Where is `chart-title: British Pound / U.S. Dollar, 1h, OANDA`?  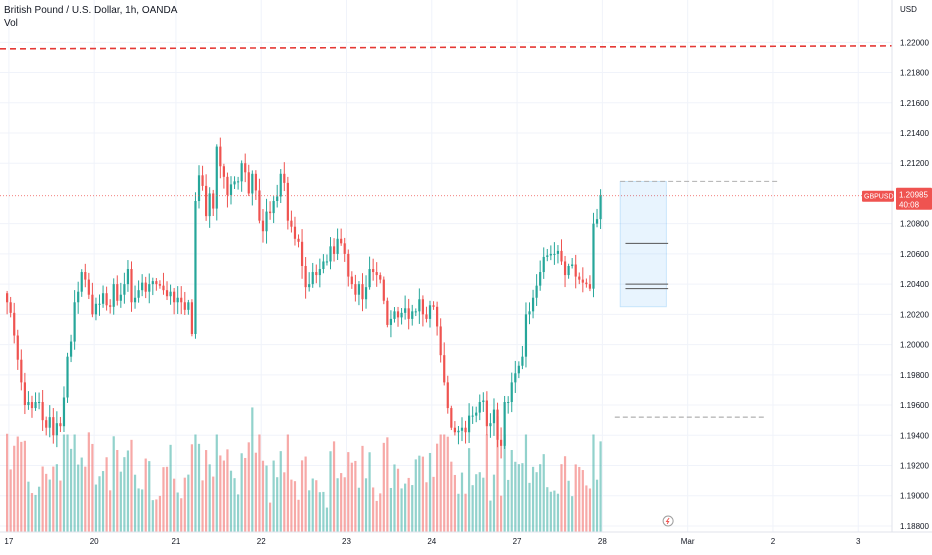 chart-title: British Pound / U.S. Dollar, 1h, OANDA is located at coordinates (91, 10).